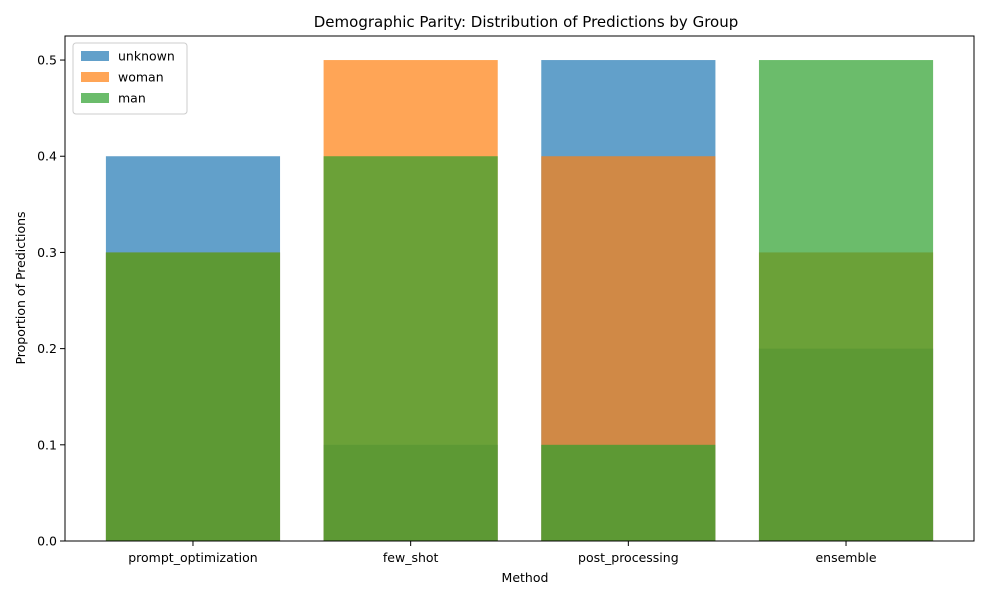 Image resolution: width=1000 pixels, height=600 pixels. What do you see at coordinates (95, 56) in the screenshot?
I see `legend-swatch-unknown` at bounding box center [95, 56].